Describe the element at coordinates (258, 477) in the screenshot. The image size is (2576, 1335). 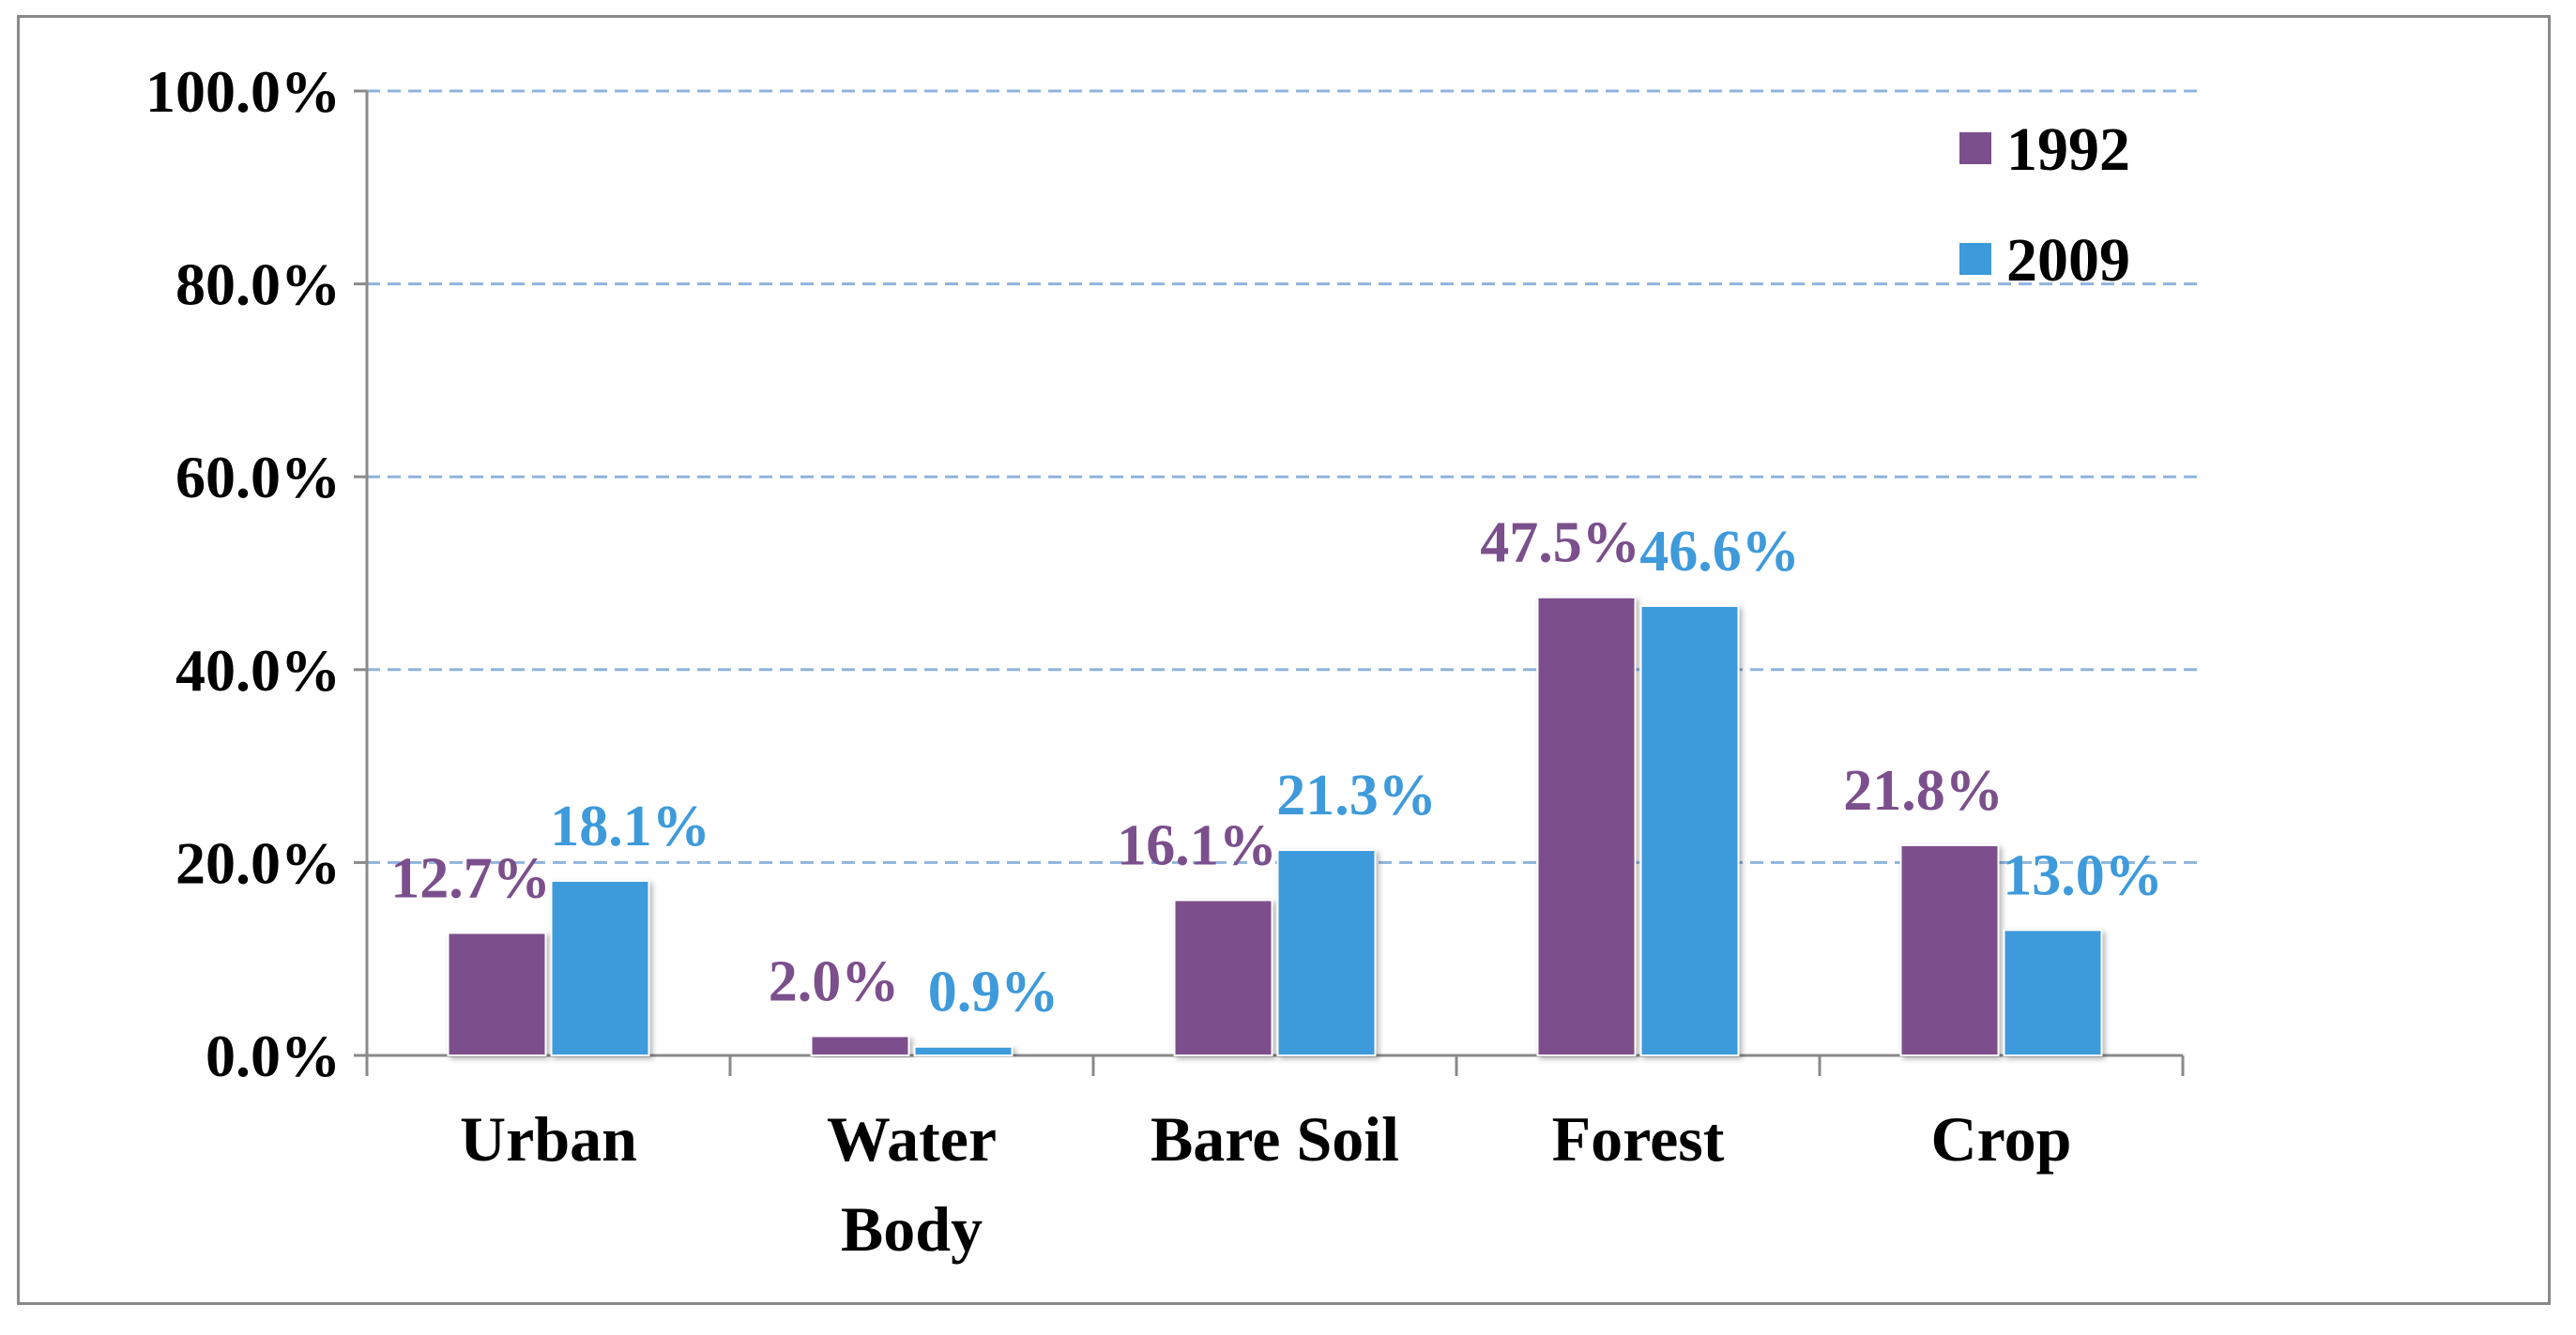
I see `y-tick-label: 60.0%` at that location.